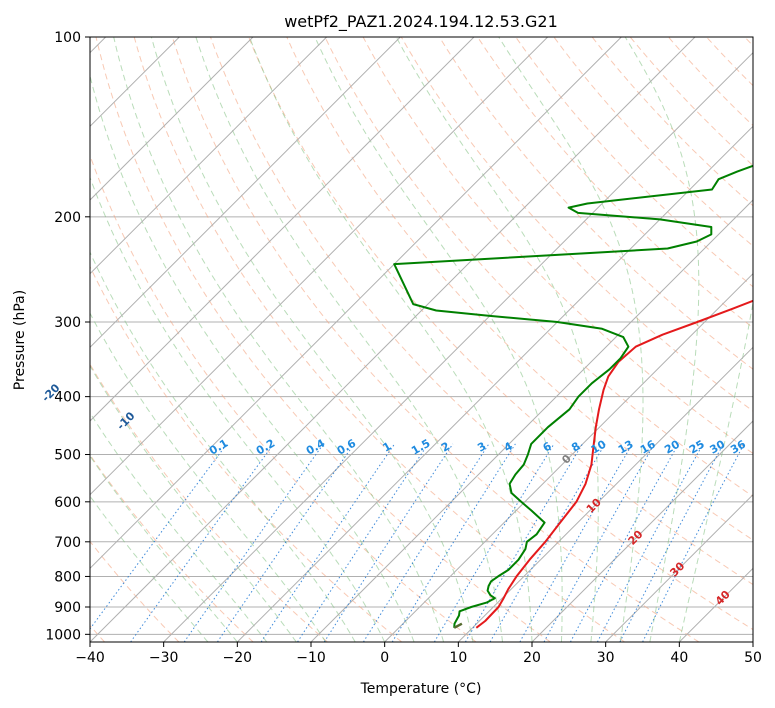  Describe the element at coordinates (311, 658) in the screenshot. I see `x-tick-label: −10` at that location.